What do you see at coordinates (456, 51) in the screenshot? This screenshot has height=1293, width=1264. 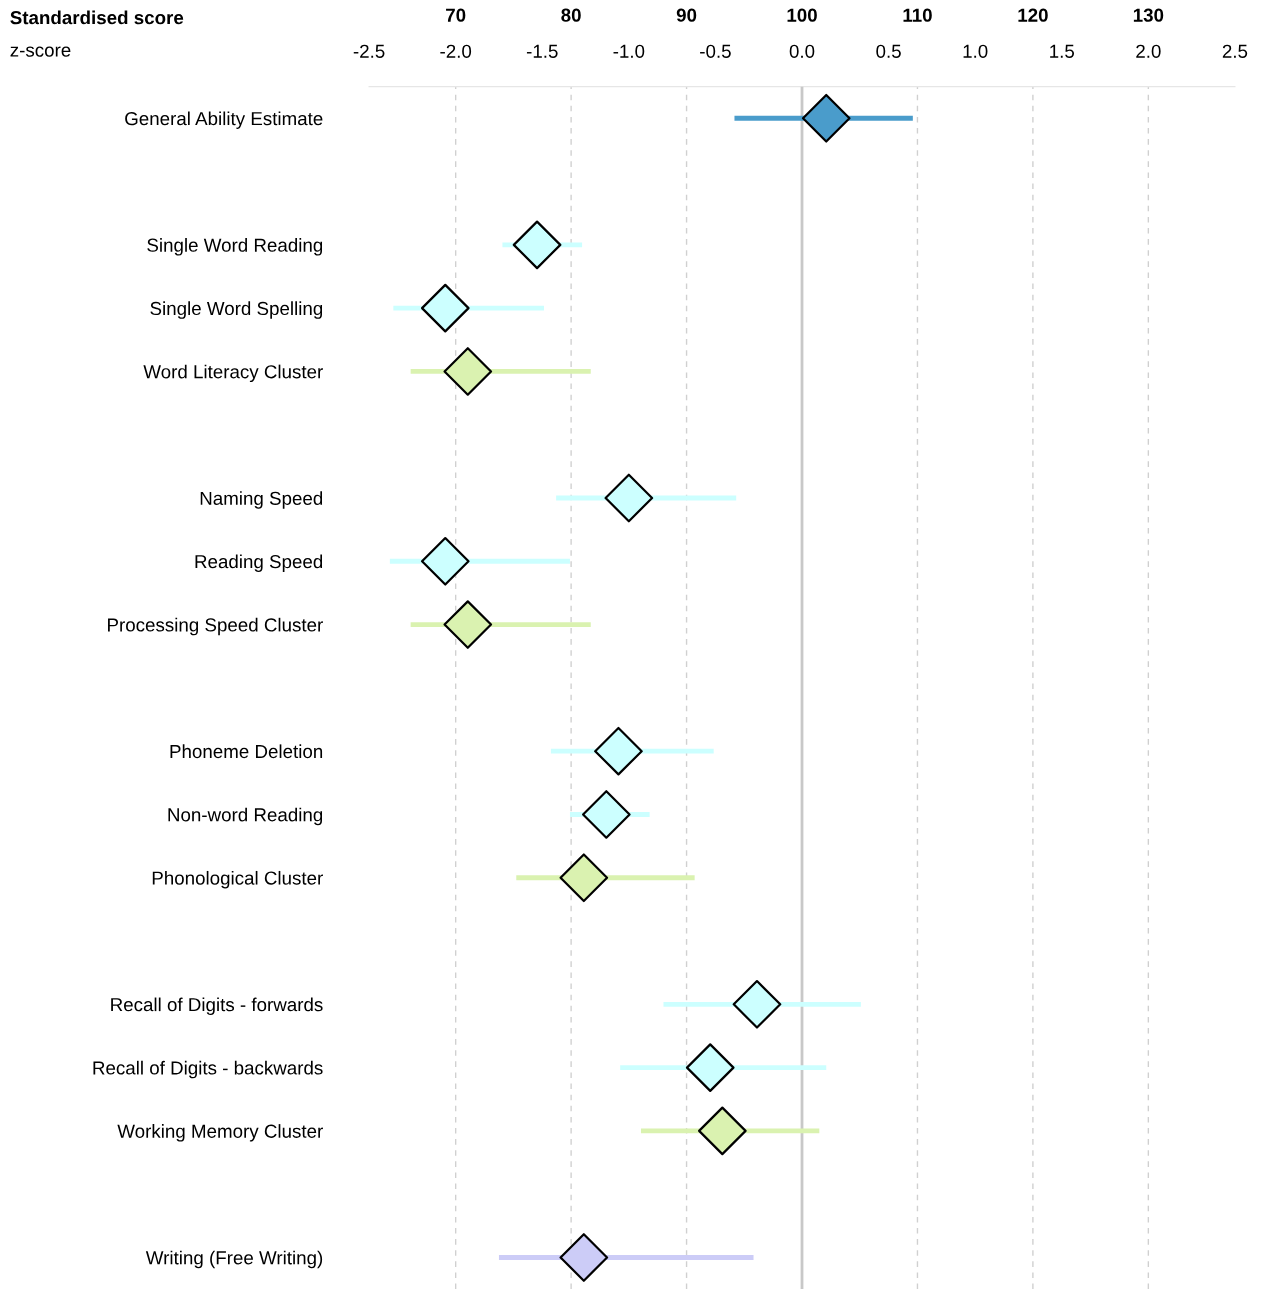 I see `x-tick-label: -2.0` at bounding box center [456, 51].